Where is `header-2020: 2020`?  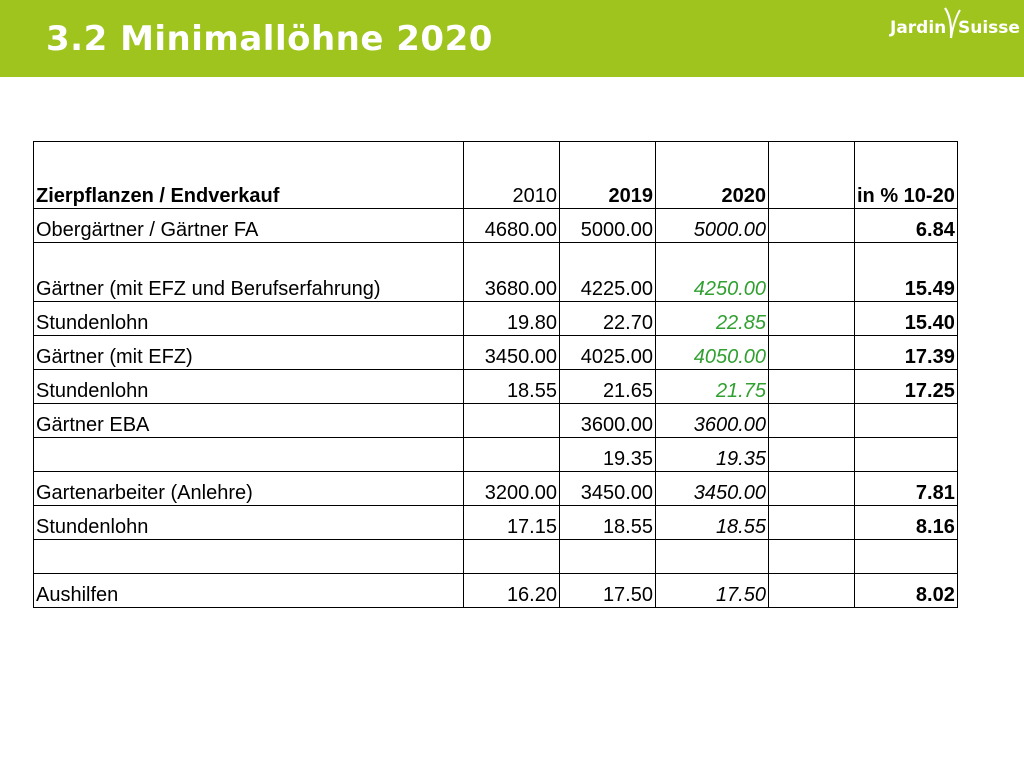
header-2020: 2020 is located at coordinates (712, 175).